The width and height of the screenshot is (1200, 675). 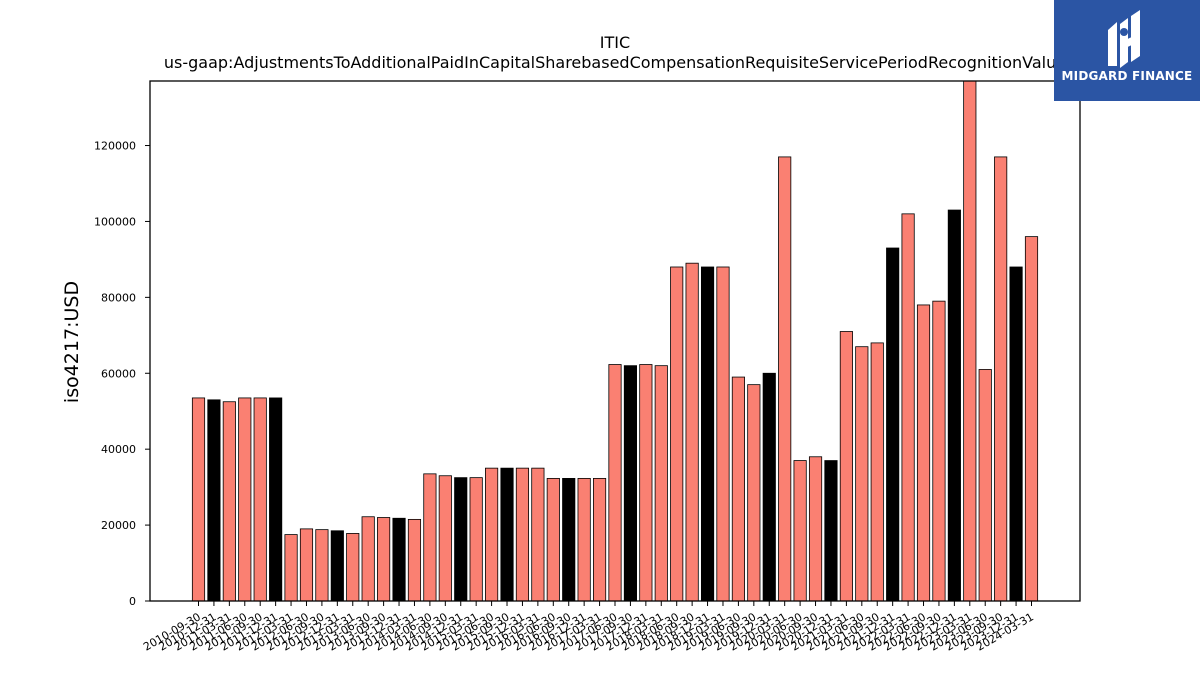 What do you see at coordinates (118, 449) in the screenshot?
I see `y-tick-label: 40000` at bounding box center [118, 449].